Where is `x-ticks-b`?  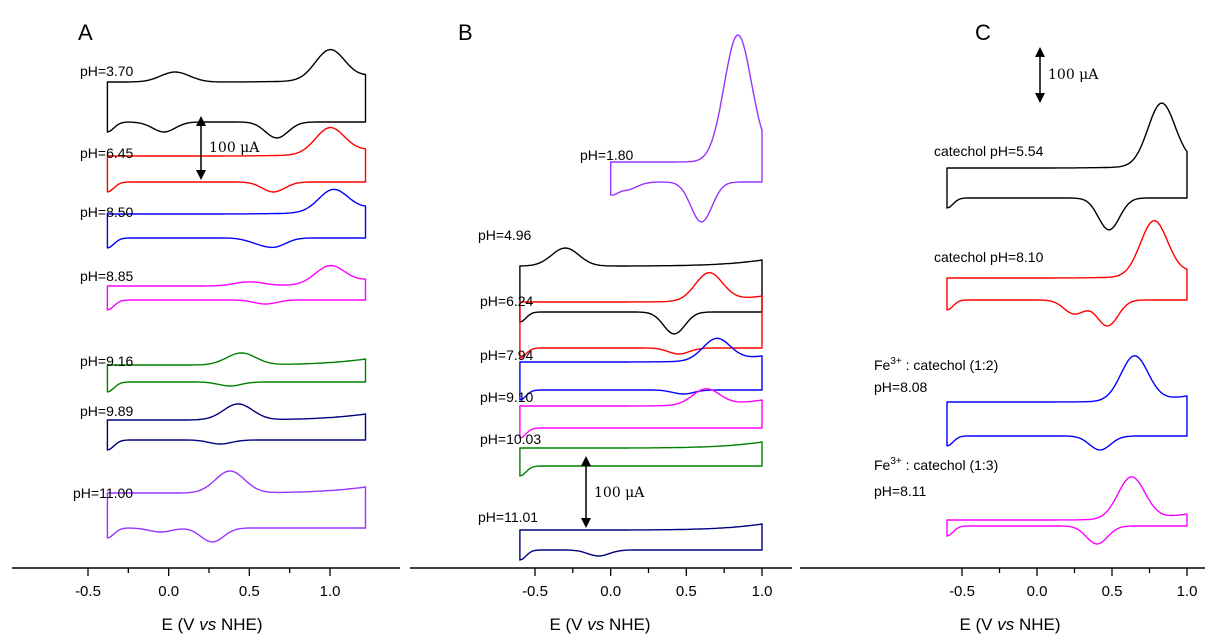
x-ticks-b is located at coordinates (648, 572).